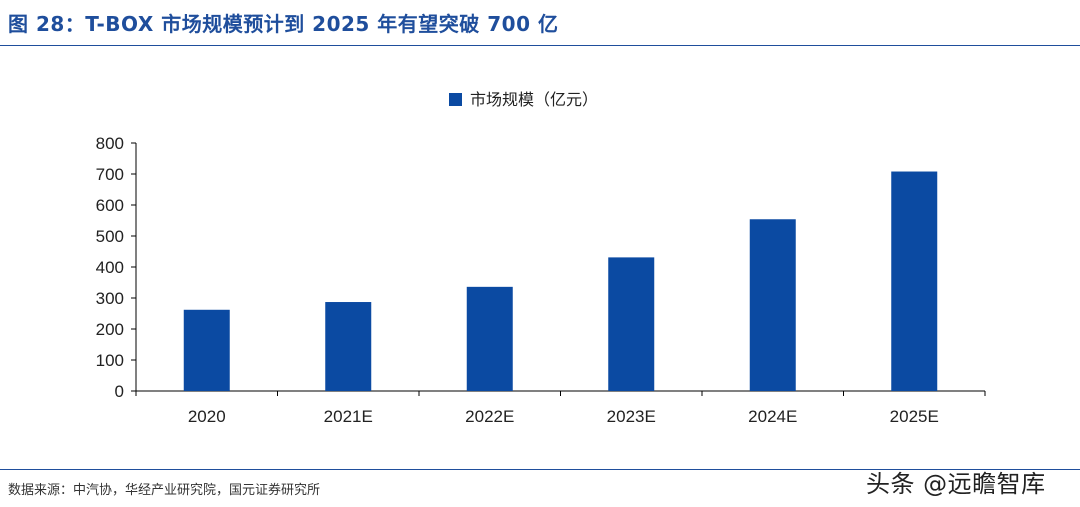 The width and height of the screenshot is (1080, 507). Describe the element at coordinates (110, 360) in the screenshot. I see `y-tick-label: 100` at that location.